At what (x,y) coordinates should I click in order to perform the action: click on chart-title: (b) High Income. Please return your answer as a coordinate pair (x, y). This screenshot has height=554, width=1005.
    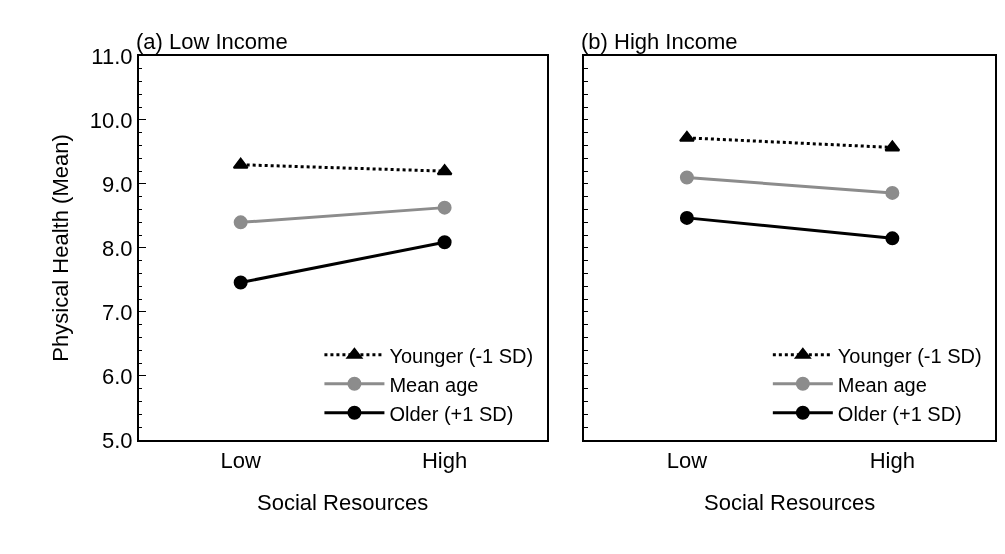
    Looking at the image, I should click on (659, 41).